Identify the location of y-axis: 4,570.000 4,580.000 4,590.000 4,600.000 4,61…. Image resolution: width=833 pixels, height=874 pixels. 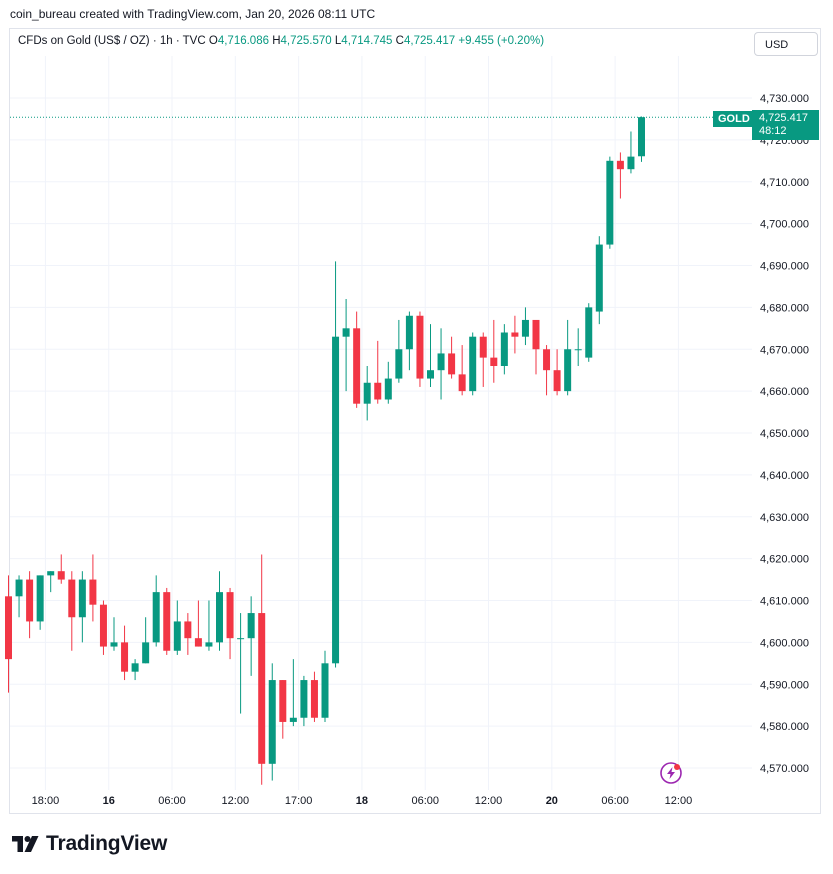
(784, 434).